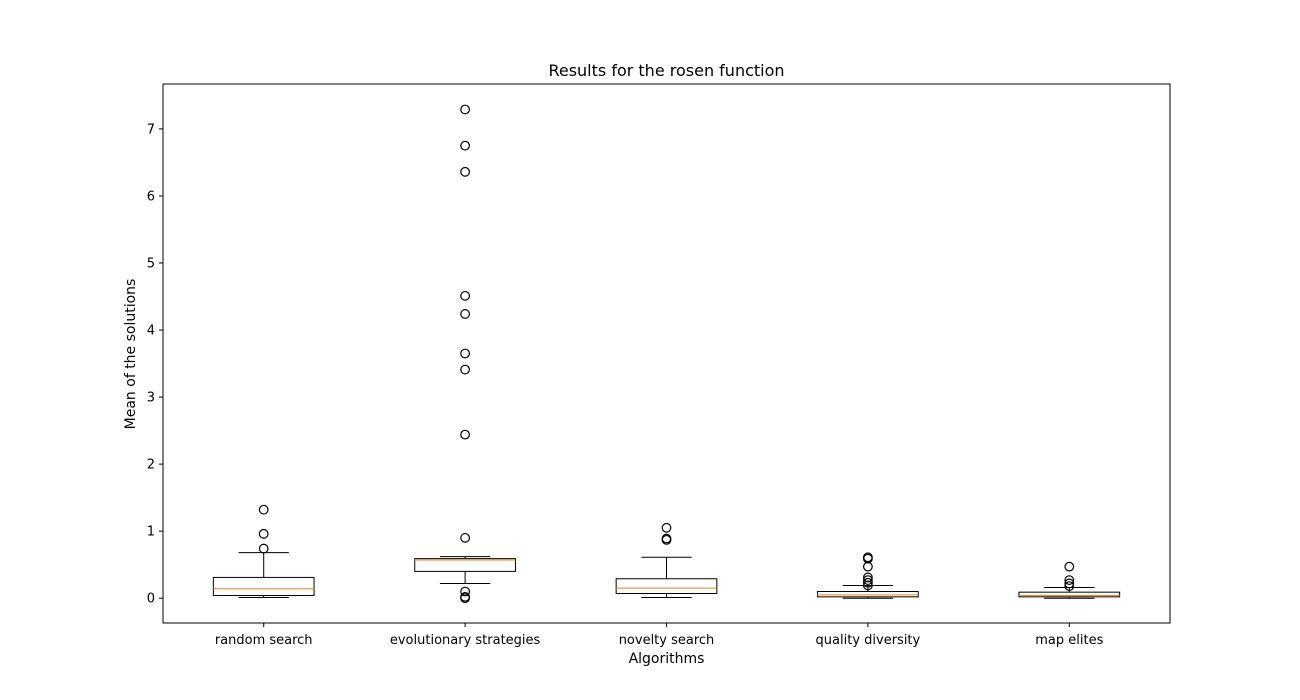  What do you see at coordinates (1069, 640) in the screenshot?
I see `x-tick-label: map elites` at bounding box center [1069, 640].